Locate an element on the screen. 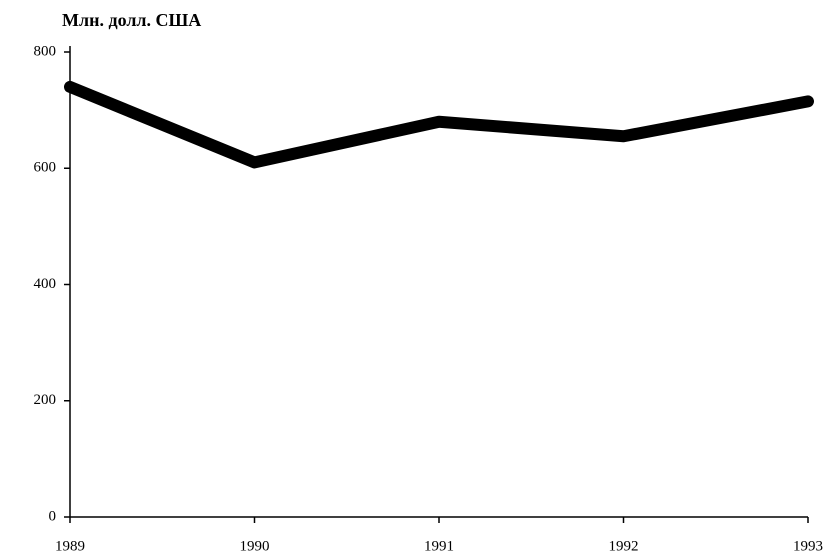 This screenshot has width=839, height=558. y-tick-label: 0 is located at coordinates (53, 516).